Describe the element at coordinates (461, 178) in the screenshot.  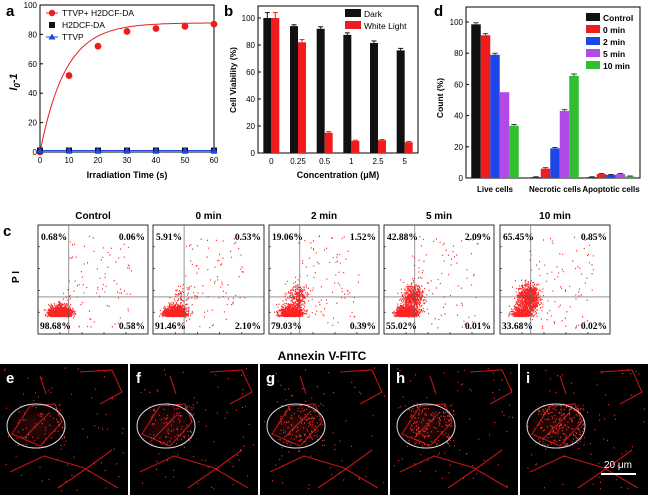
I see `y-tick-label: 0` at that location.